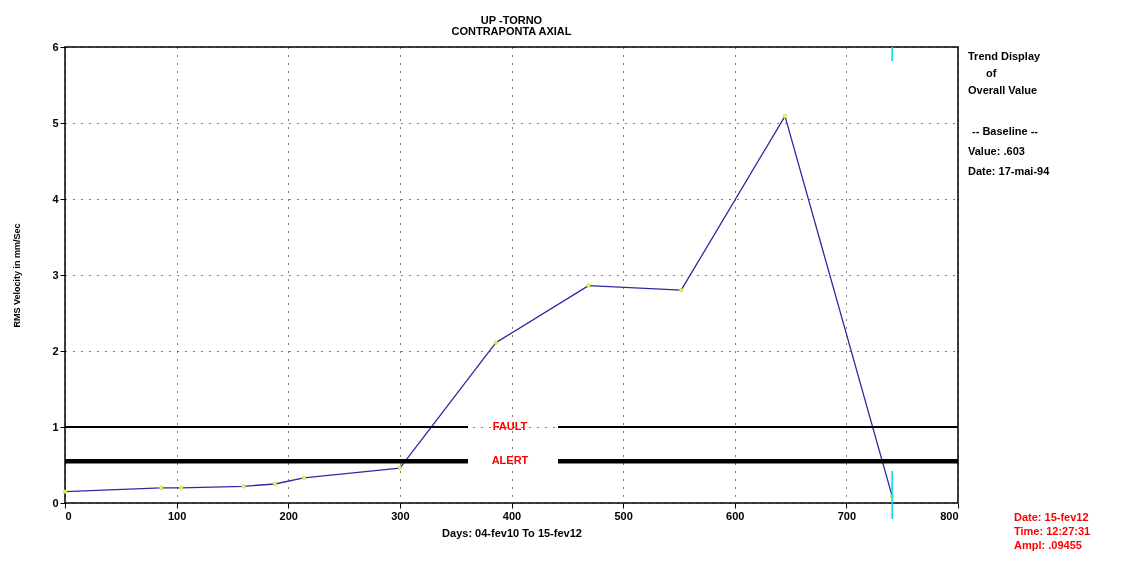 Image resolution: width=1121 pixels, height=565 pixels. What do you see at coordinates (1005, 131) in the screenshot?
I see `text: -- Baseline --` at bounding box center [1005, 131].